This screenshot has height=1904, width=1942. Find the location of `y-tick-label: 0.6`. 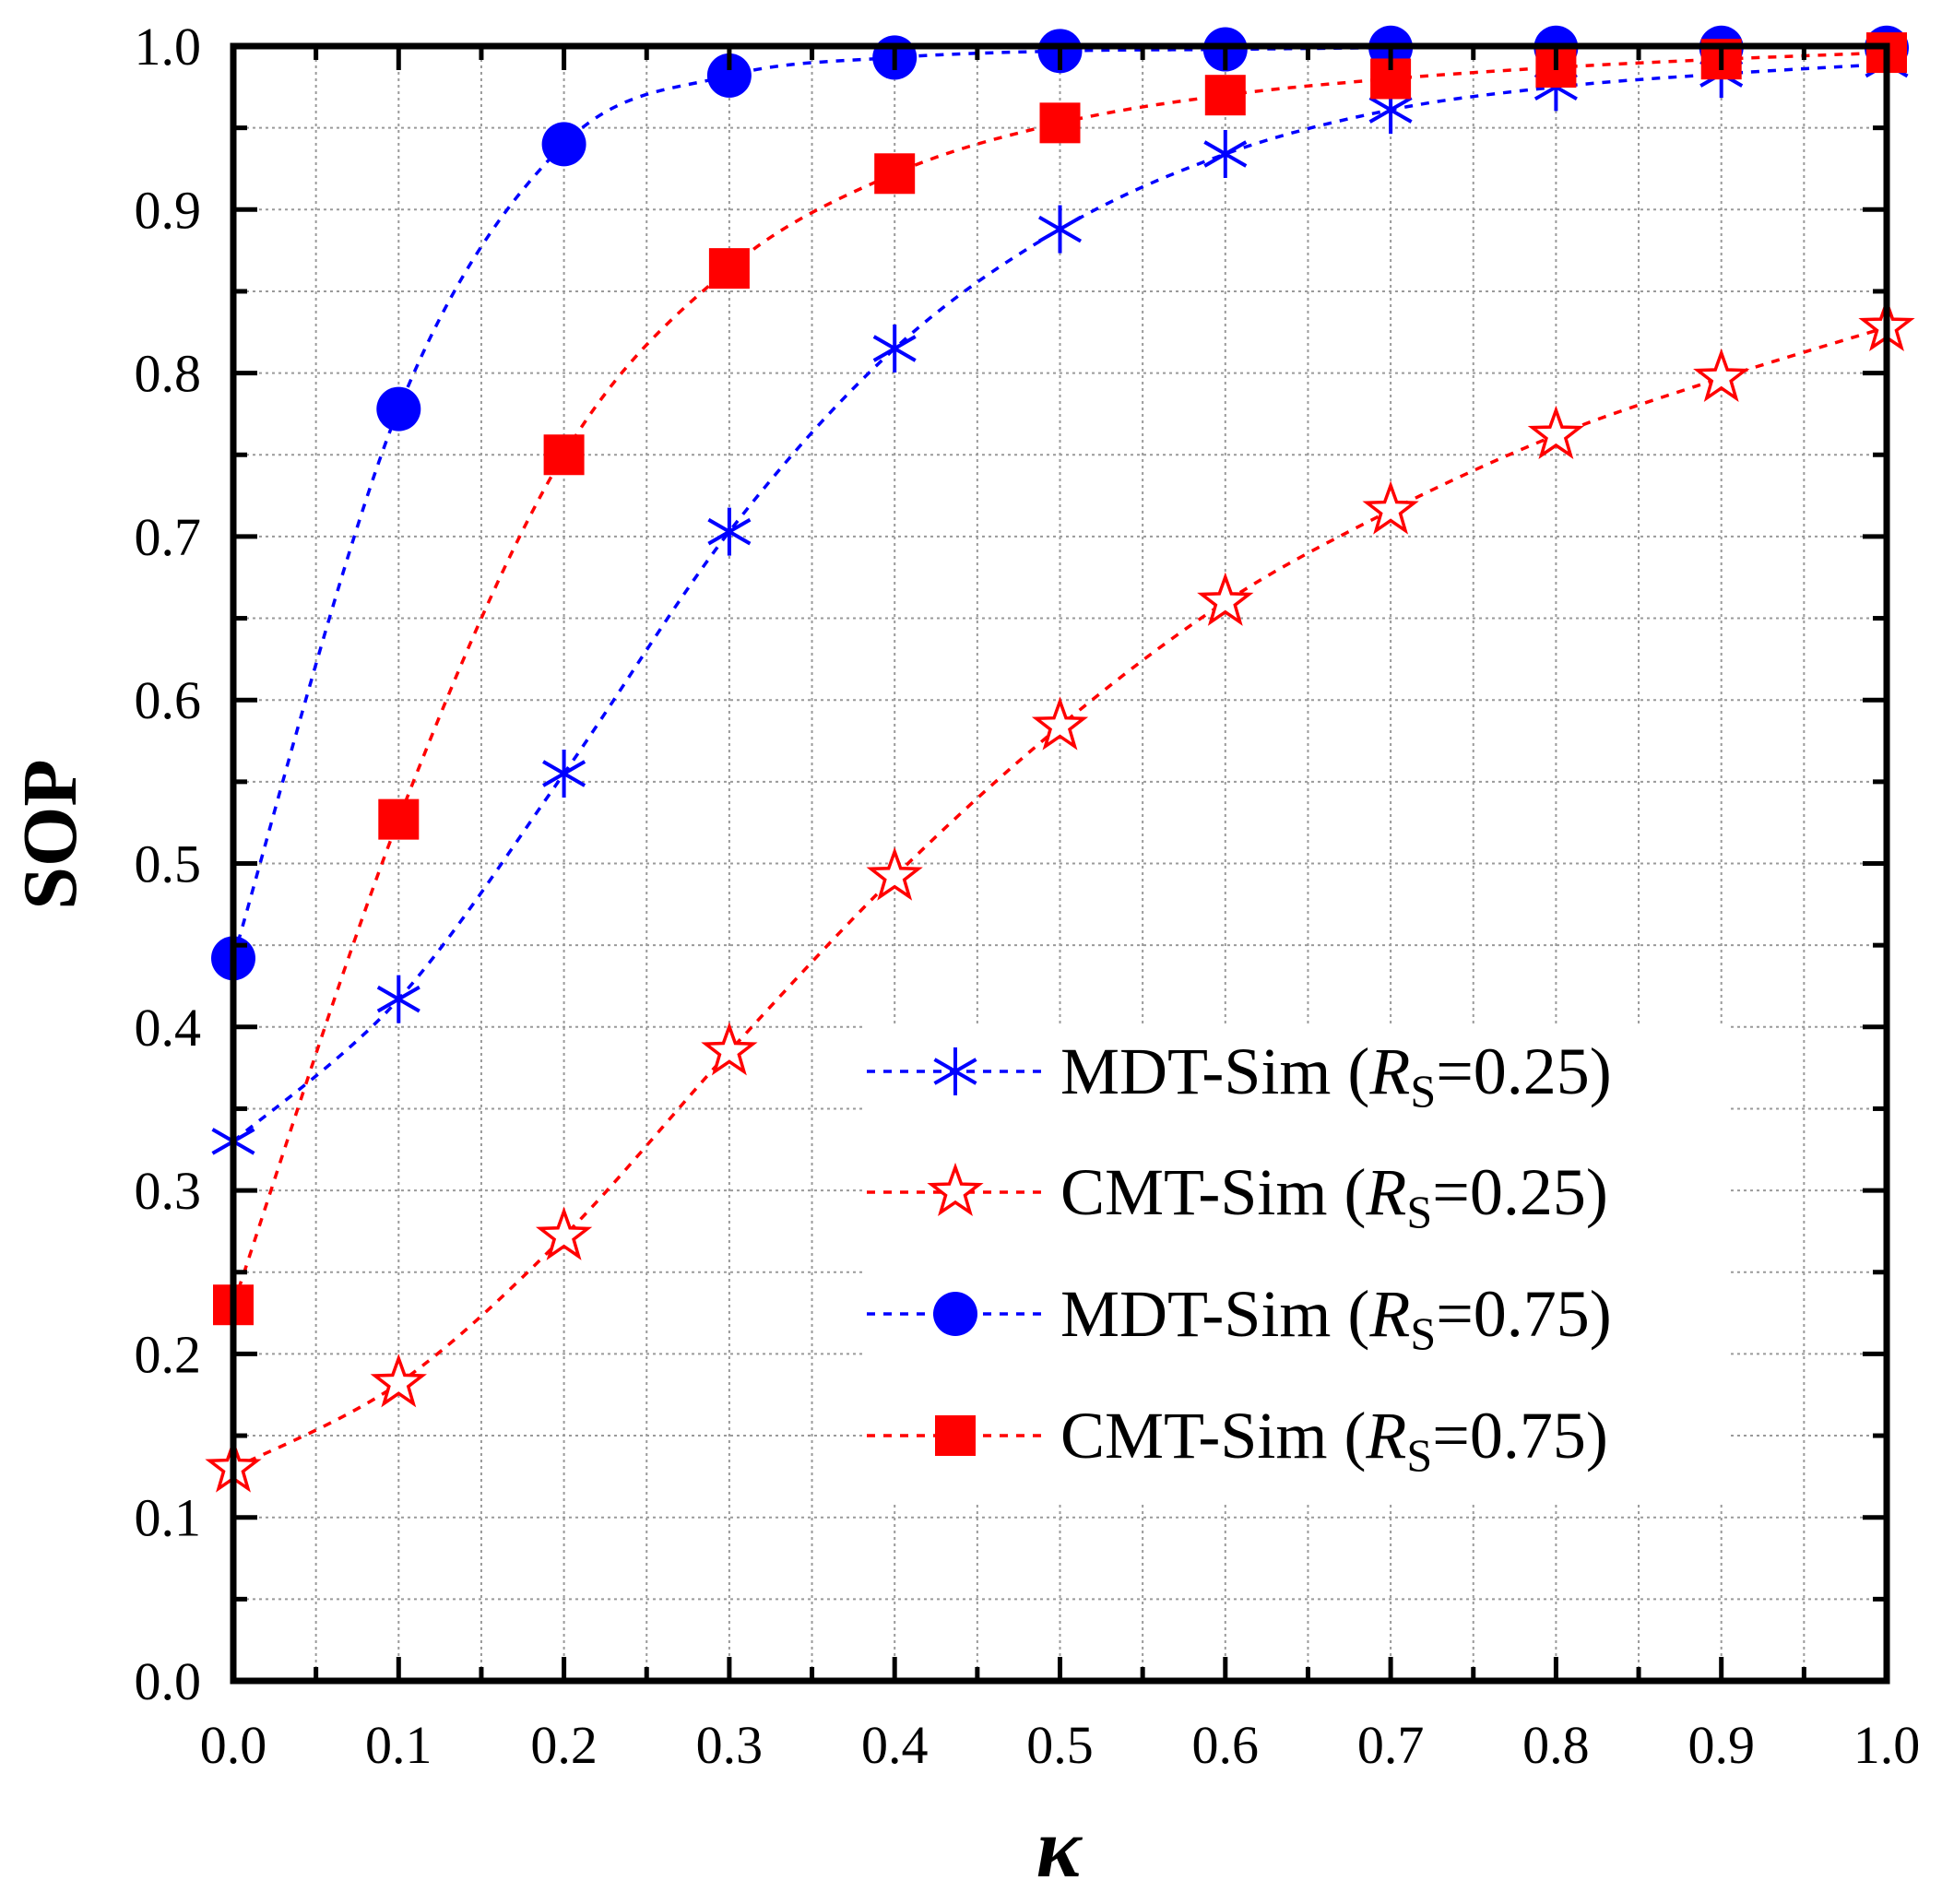

y-tick-label: 0.6 is located at coordinates (168, 700).